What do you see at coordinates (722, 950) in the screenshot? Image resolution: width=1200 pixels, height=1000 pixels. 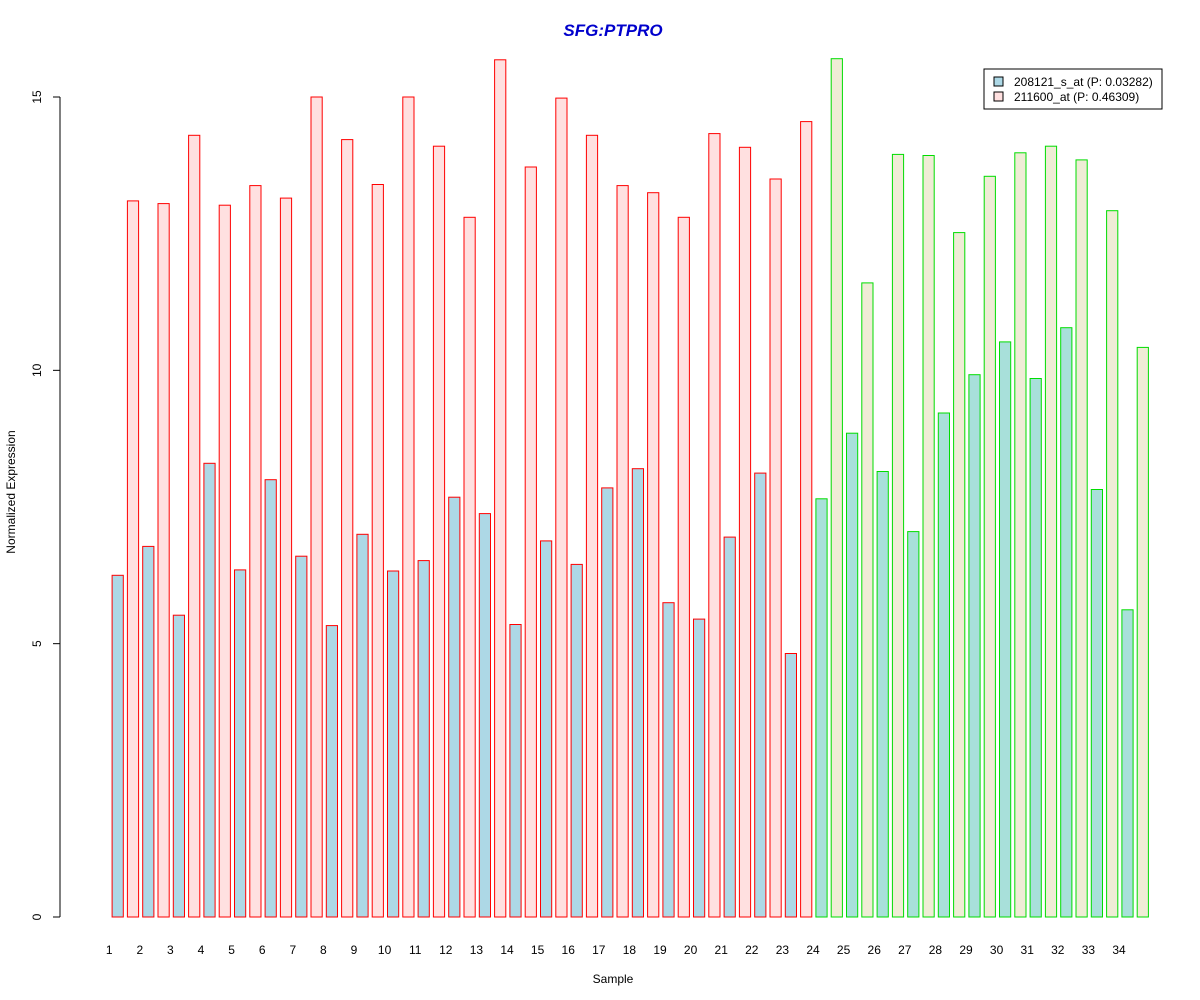 I see `x-tick-label-21: 21` at bounding box center [722, 950].